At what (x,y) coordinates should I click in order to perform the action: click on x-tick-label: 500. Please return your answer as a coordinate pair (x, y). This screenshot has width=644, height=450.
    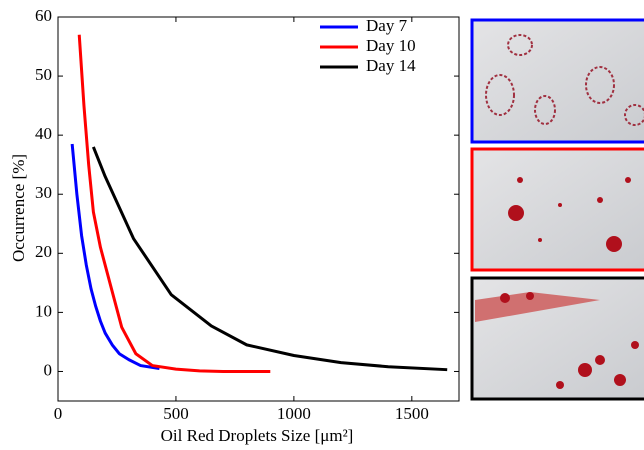
    Looking at the image, I should click on (176, 413).